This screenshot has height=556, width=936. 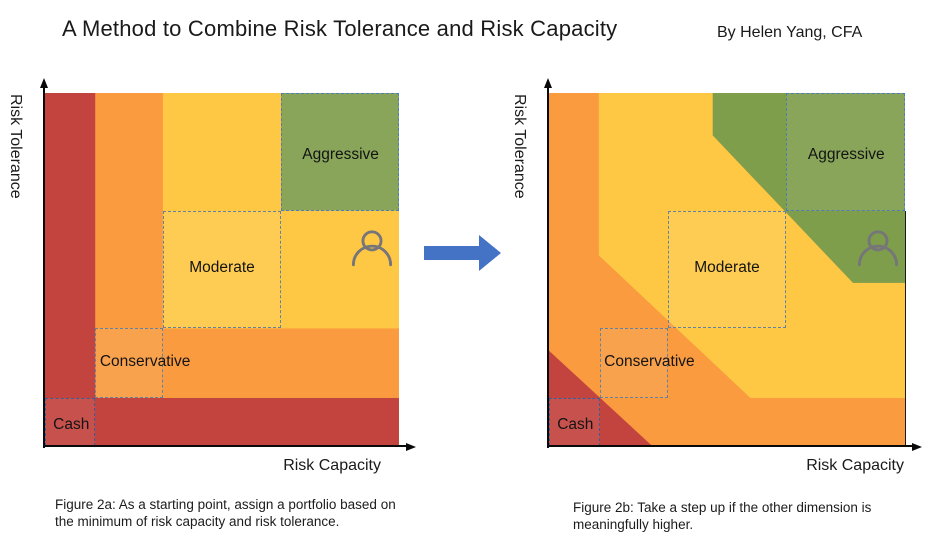 I want to click on cash-band-vertical, so click(x=70, y=269).